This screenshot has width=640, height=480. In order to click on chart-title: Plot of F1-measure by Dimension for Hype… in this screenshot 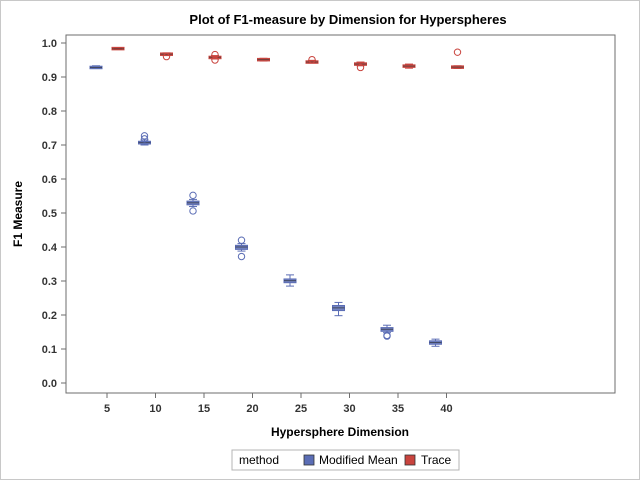, I will do `click(347, 19)`.